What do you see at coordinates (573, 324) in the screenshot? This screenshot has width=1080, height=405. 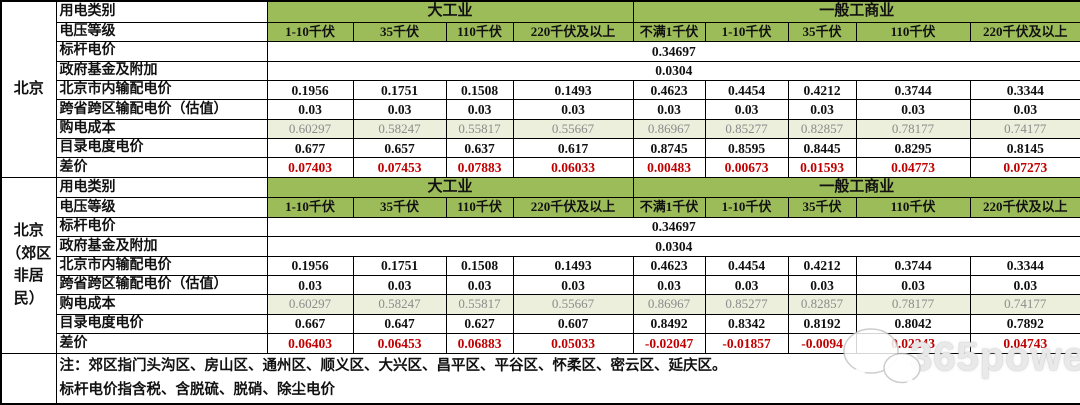 I see `value-cell: 0.607` at bounding box center [573, 324].